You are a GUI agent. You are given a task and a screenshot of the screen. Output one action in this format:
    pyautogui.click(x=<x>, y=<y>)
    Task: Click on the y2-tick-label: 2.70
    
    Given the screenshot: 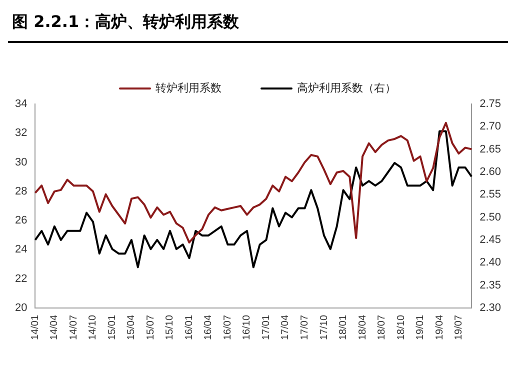 What is the action you would take?
    pyautogui.click(x=491, y=126)
    